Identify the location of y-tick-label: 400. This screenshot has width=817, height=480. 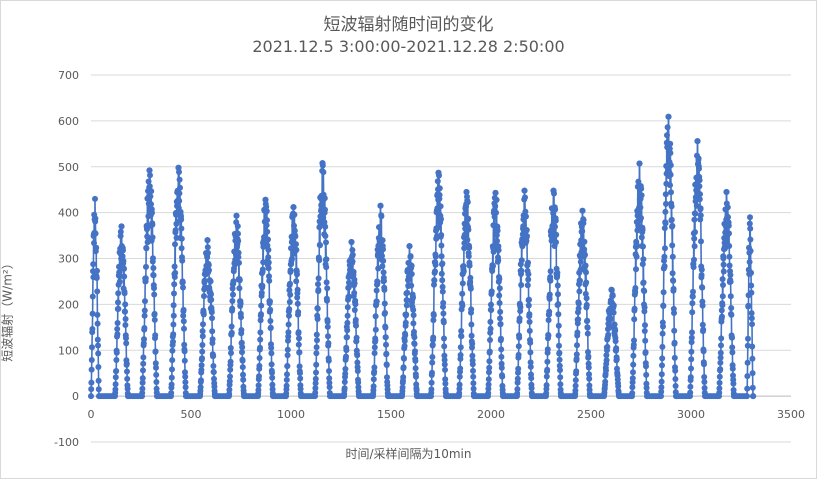
(68, 213).